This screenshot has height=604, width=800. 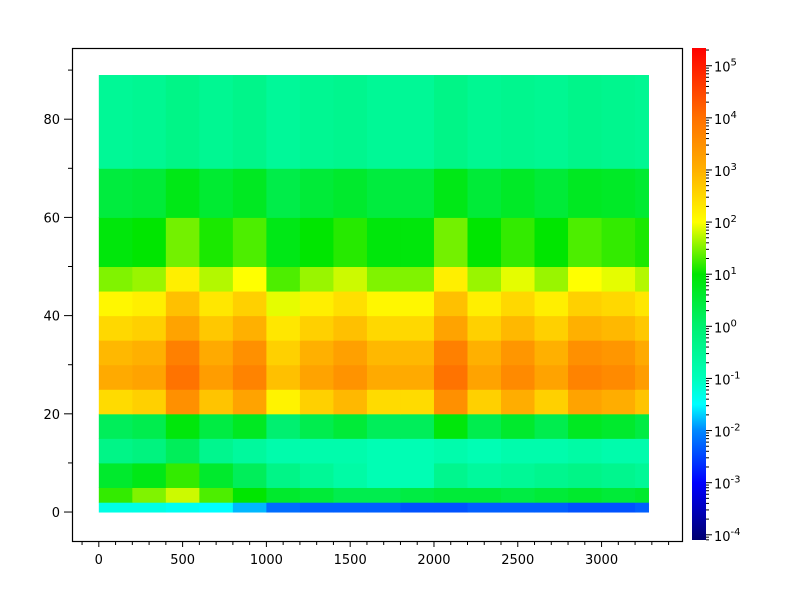 I want to click on colorbar-tick-label: 10⁰, so click(x=725, y=327).